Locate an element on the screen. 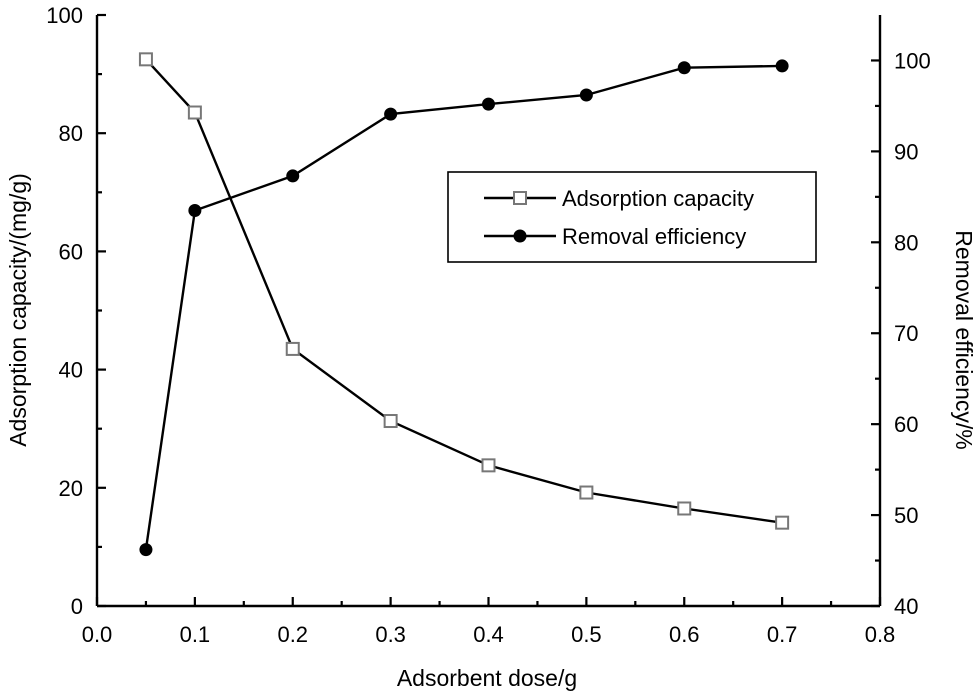 The height and width of the screenshot is (698, 980). legend-frame is located at coordinates (632, 217).